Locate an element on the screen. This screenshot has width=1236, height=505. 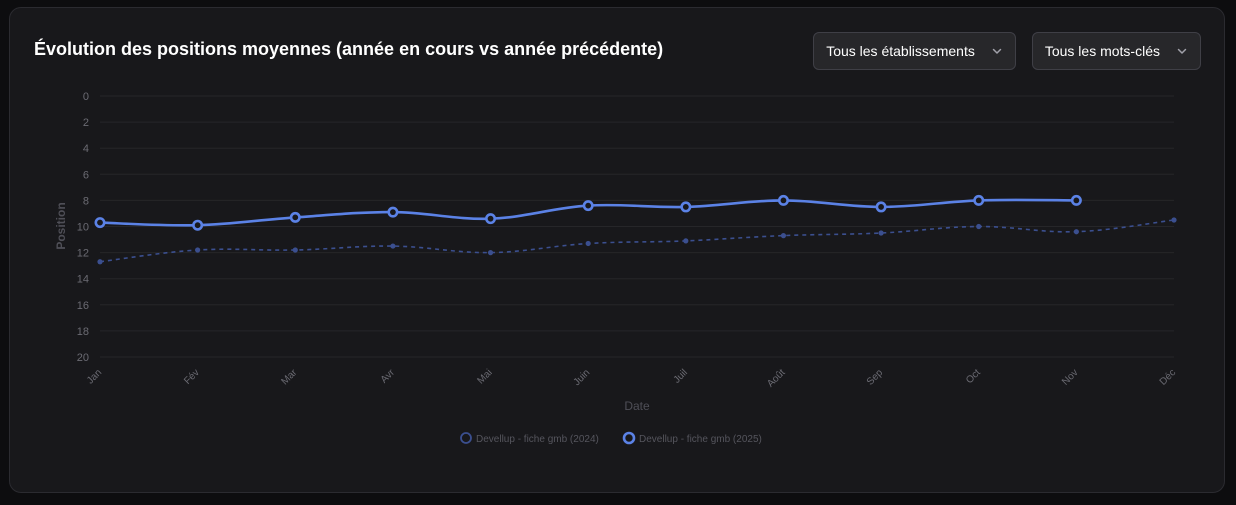
x-tick-label: Août is located at coordinates (776, 378).